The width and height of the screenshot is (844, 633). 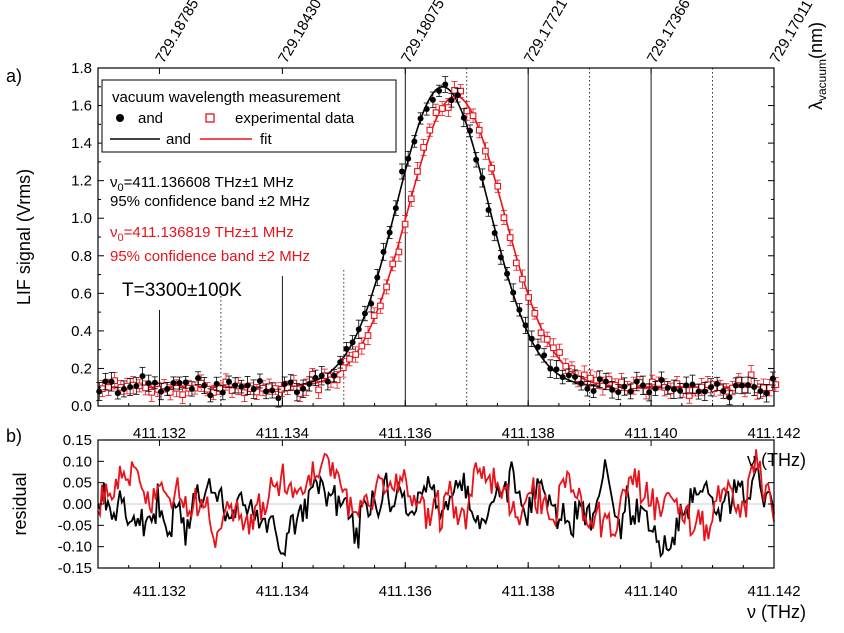 I want to click on residual-line-red, so click(x=436, y=498).